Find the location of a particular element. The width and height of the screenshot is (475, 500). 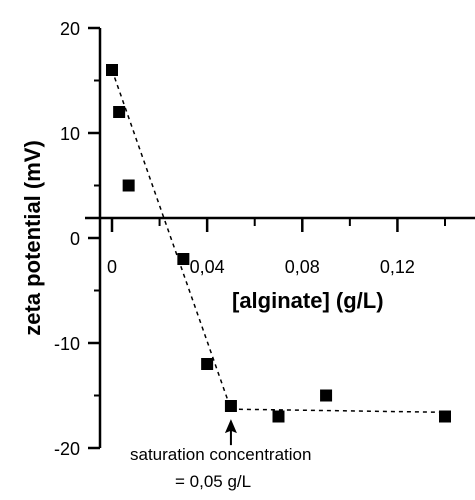

y-ticks: 20 10 0 -10 -20 is located at coordinates (77, 239).